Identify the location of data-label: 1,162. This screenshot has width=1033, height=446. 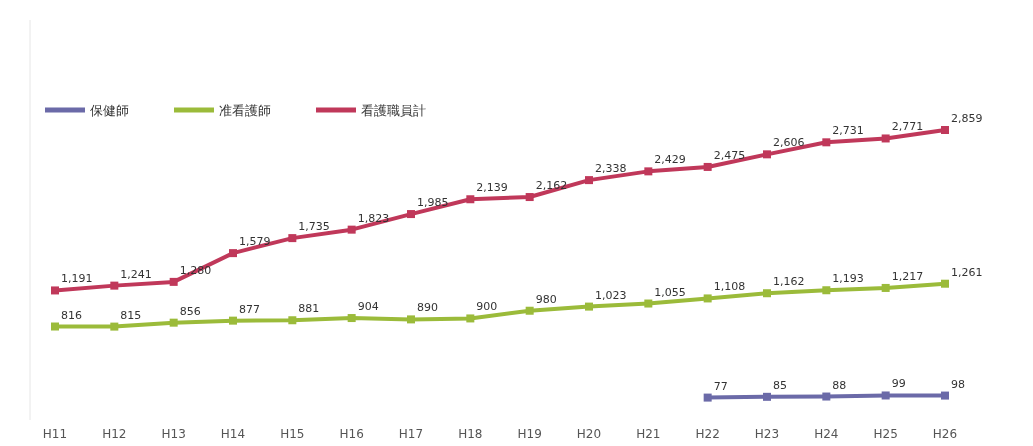
(789, 282).